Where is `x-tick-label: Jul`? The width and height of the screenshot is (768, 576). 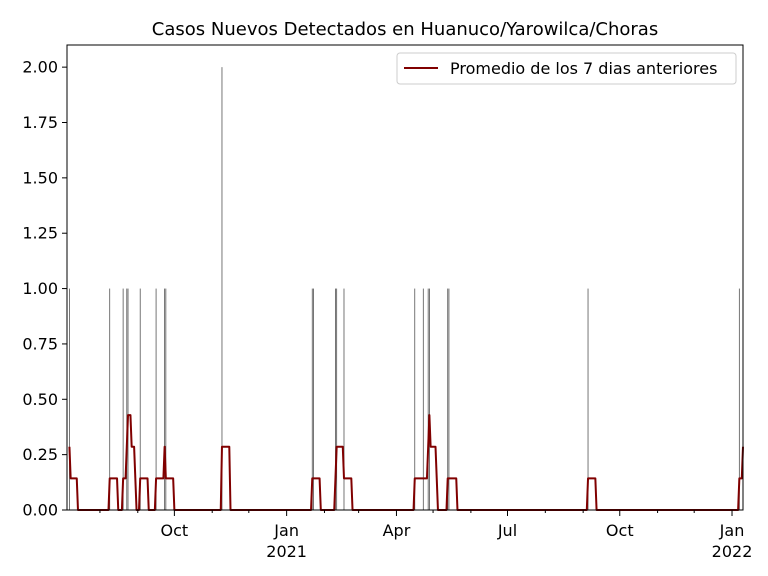
x-tick-label: Jul is located at coordinates (507, 530).